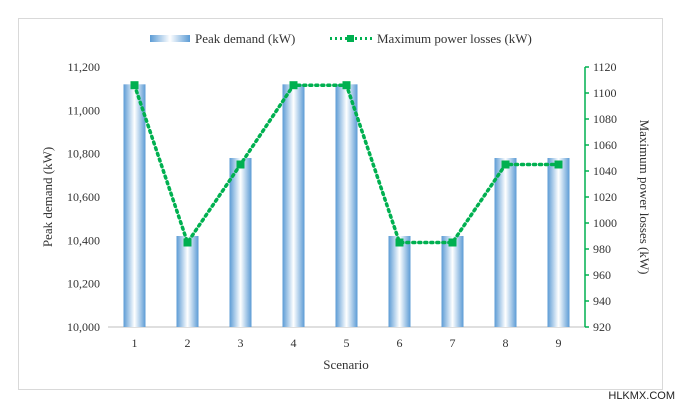  I want to click on left-tick-label: 10,600, so click(83, 197).